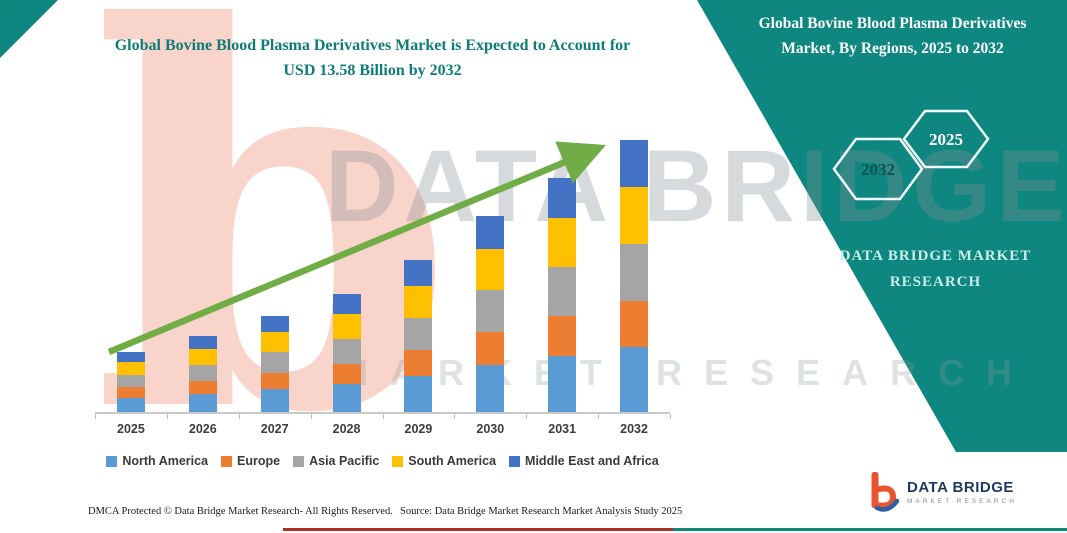  Describe the element at coordinates (452, 461) in the screenshot. I see `legend-label: South America` at that location.